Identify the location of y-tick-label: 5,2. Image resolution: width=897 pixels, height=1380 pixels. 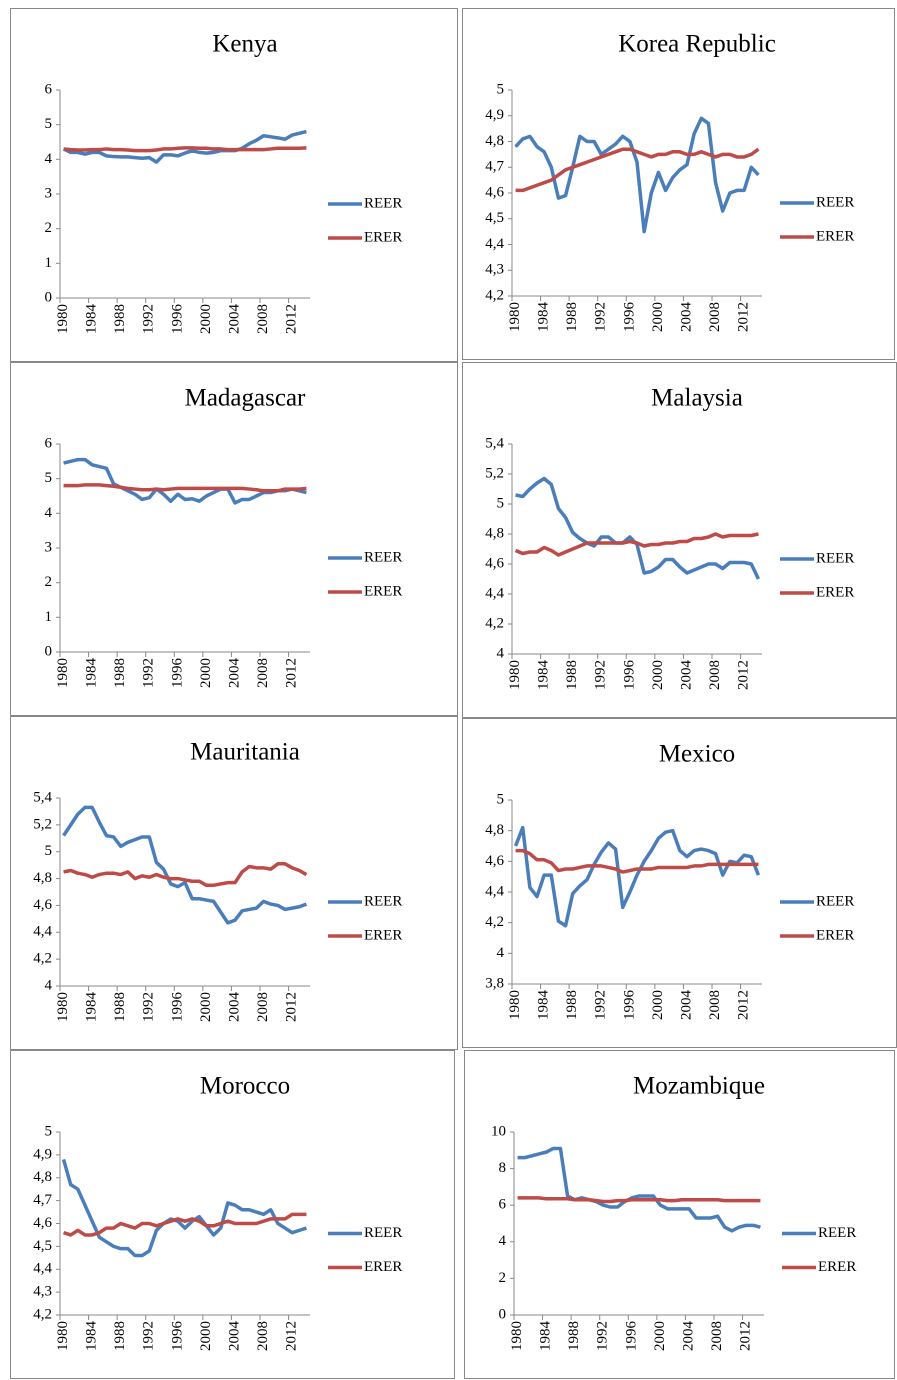
(494, 473).